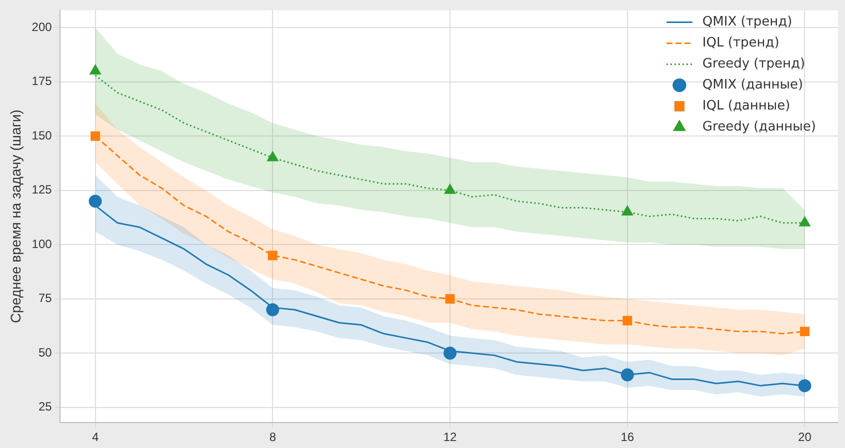 The height and width of the screenshot is (448, 845). What do you see at coordinates (747, 22) in the screenshot?
I see `legend-label: QMIX (тренд)` at bounding box center [747, 22].